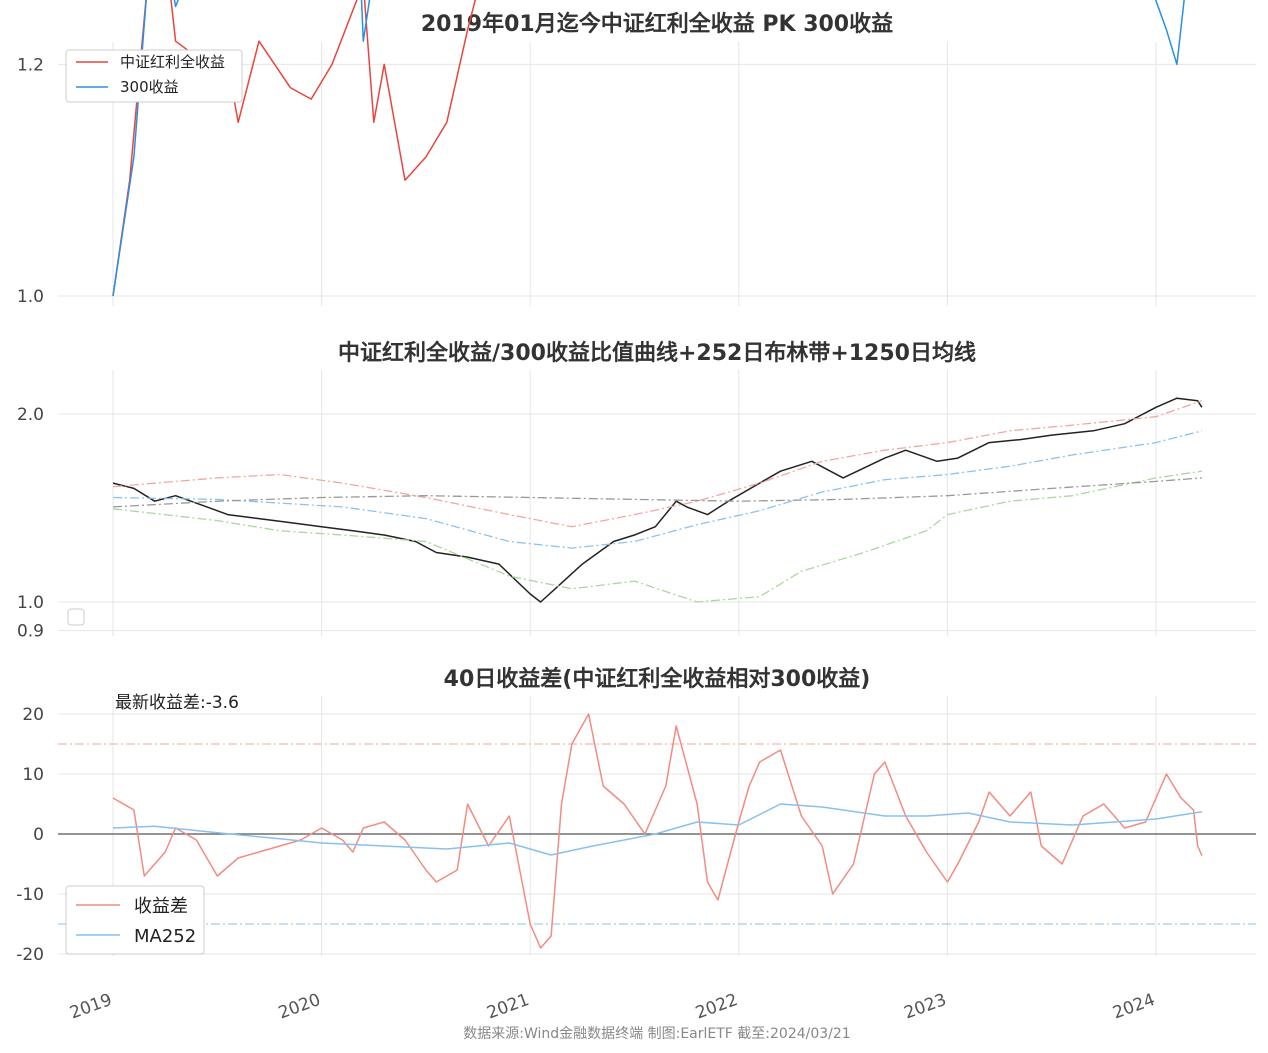 The image size is (1268, 1053). What do you see at coordinates (657, 353) in the screenshot?
I see `chart-title: 中证红利全收益/300收益比值曲线+252日布林带+1250日均线` at bounding box center [657, 353].